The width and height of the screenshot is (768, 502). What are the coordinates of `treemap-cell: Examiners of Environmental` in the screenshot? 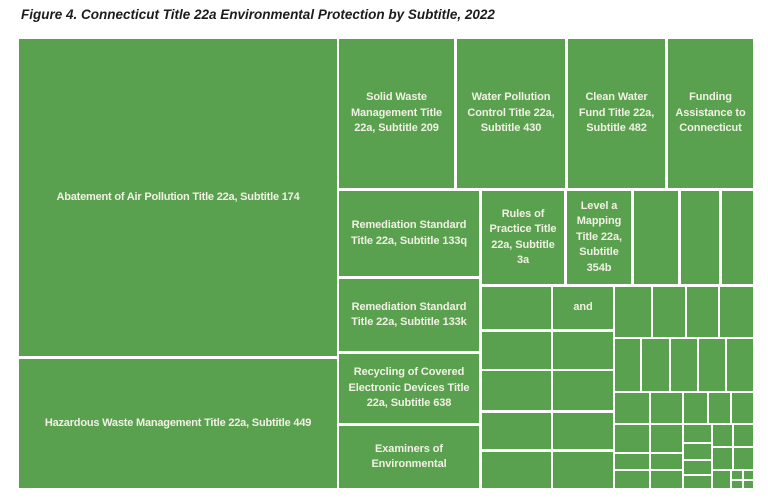 It's located at (409, 457).